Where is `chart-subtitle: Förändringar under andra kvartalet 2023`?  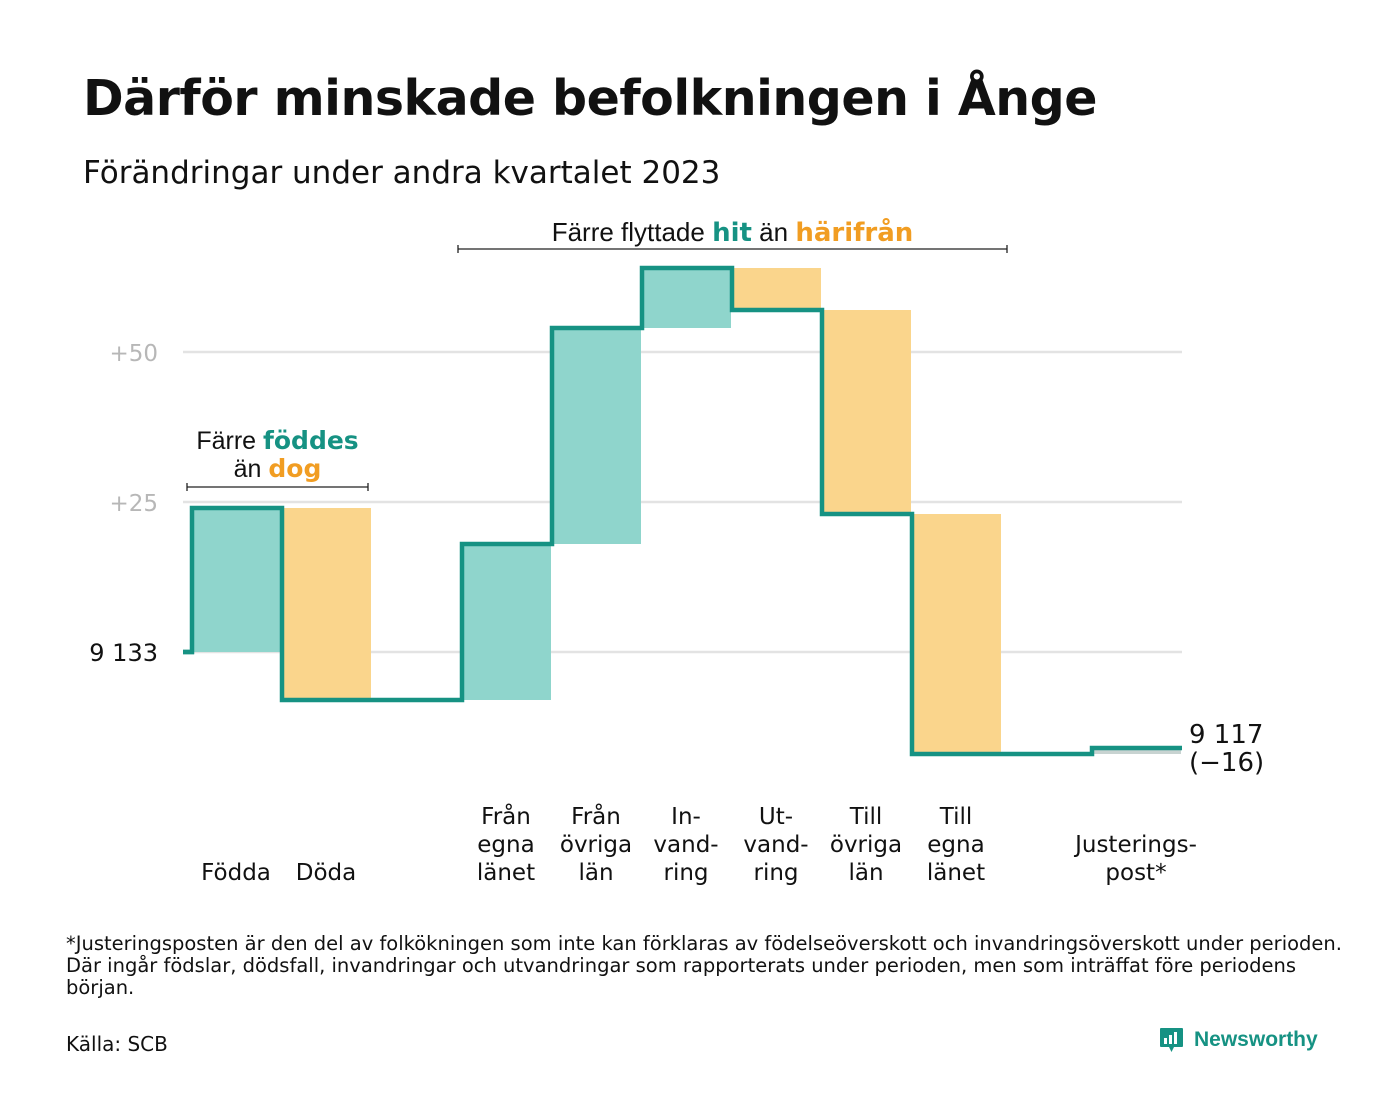 chart-subtitle: Förändringar under andra kvartalet 2023 is located at coordinates (402, 173).